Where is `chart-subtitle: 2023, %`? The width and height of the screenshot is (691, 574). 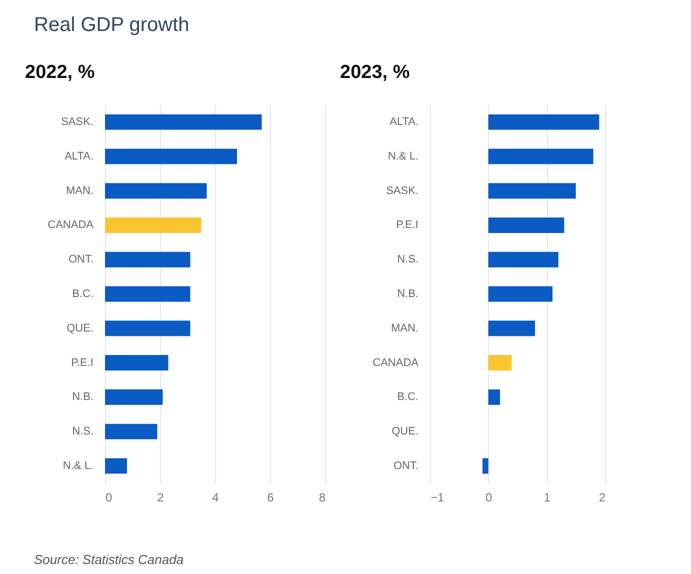
chart-subtitle: 2023, % is located at coordinates (375, 72).